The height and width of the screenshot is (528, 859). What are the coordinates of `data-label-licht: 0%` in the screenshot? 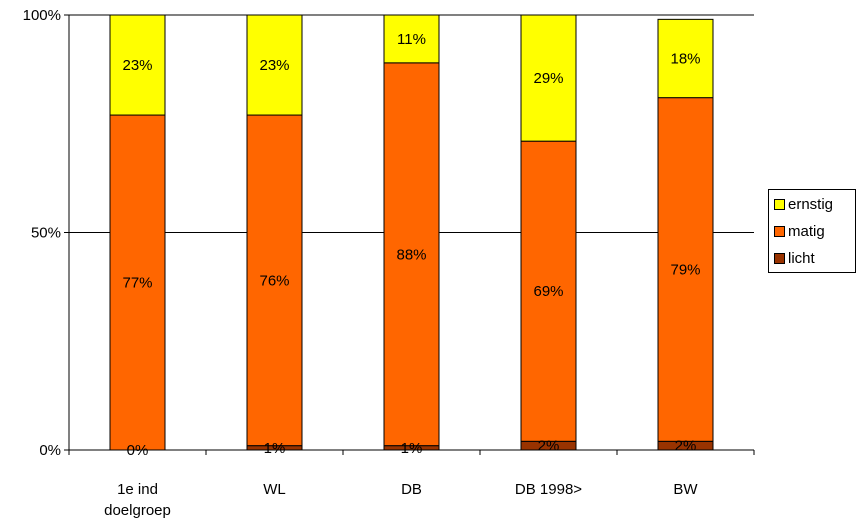 It's located at (138, 450).